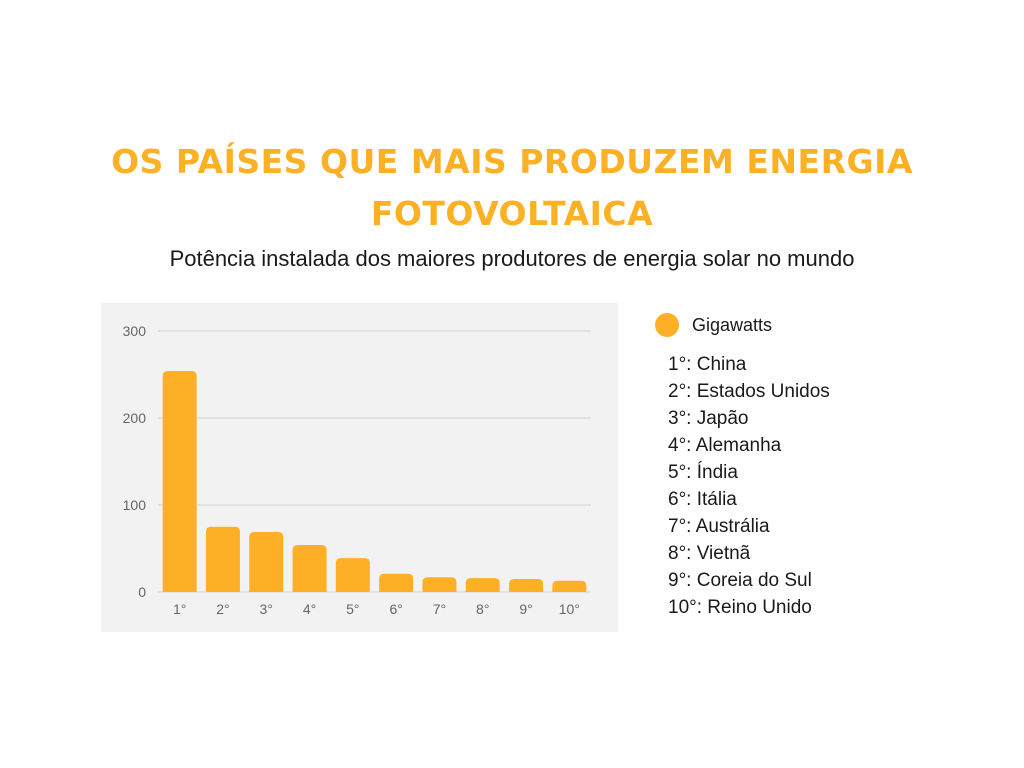 This screenshot has height=768, width=1024. What do you see at coordinates (482, 609) in the screenshot?
I see `x-tick-label: 8°` at bounding box center [482, 609].